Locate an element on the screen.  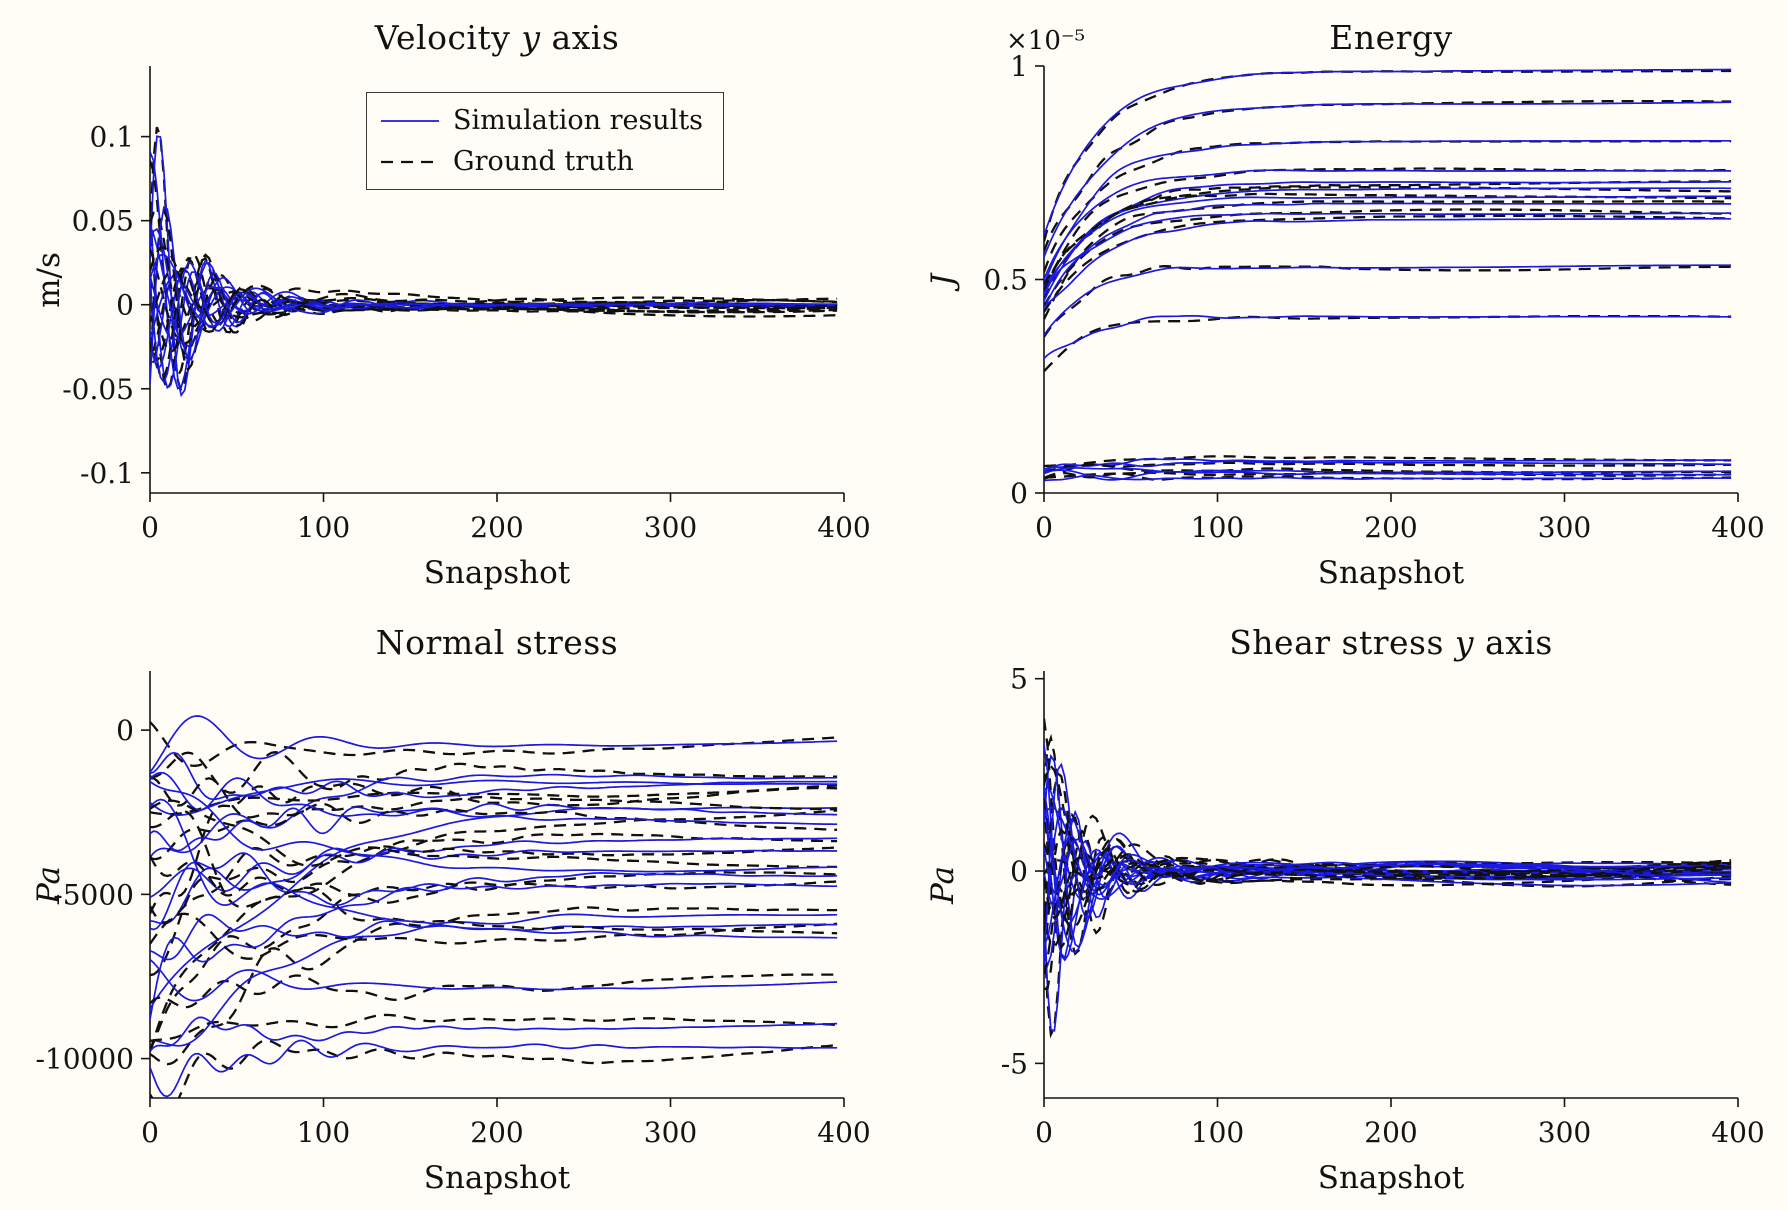
x-axis-label-normal-stress: Snapshot is located at coordinates (497, 1178).